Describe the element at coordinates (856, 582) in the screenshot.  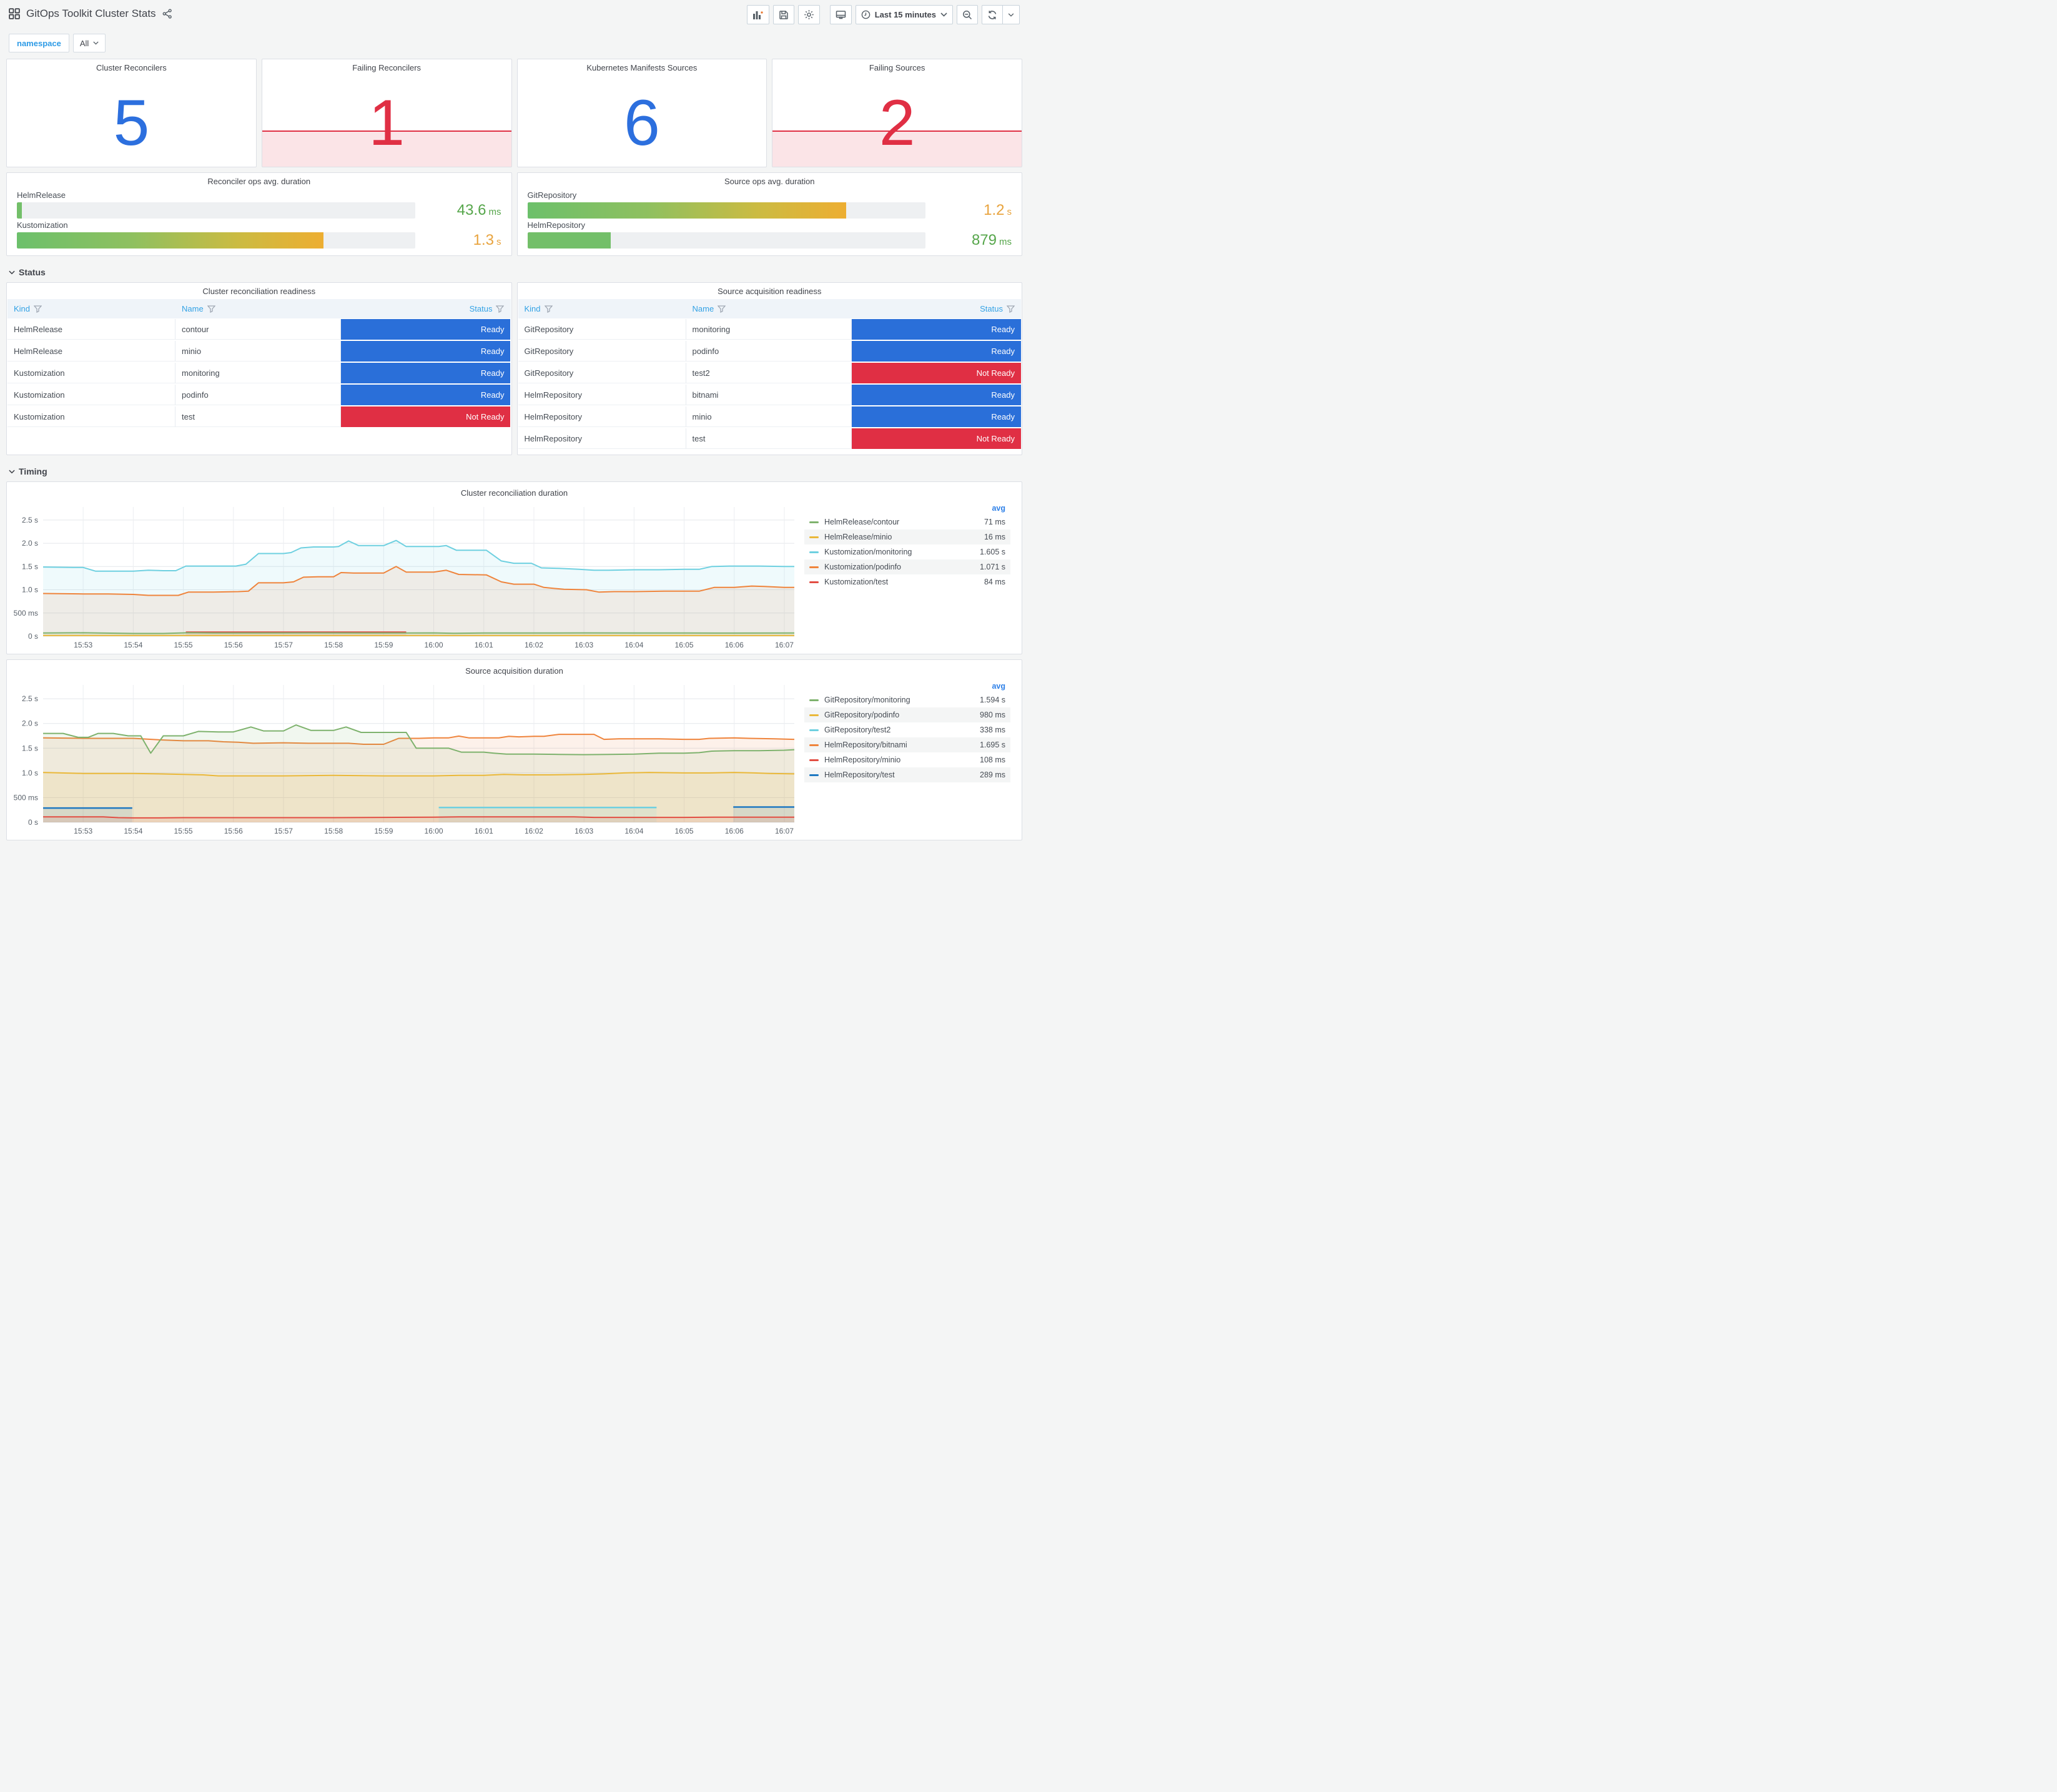
I see `series-name: Kustomization/test` at that location.